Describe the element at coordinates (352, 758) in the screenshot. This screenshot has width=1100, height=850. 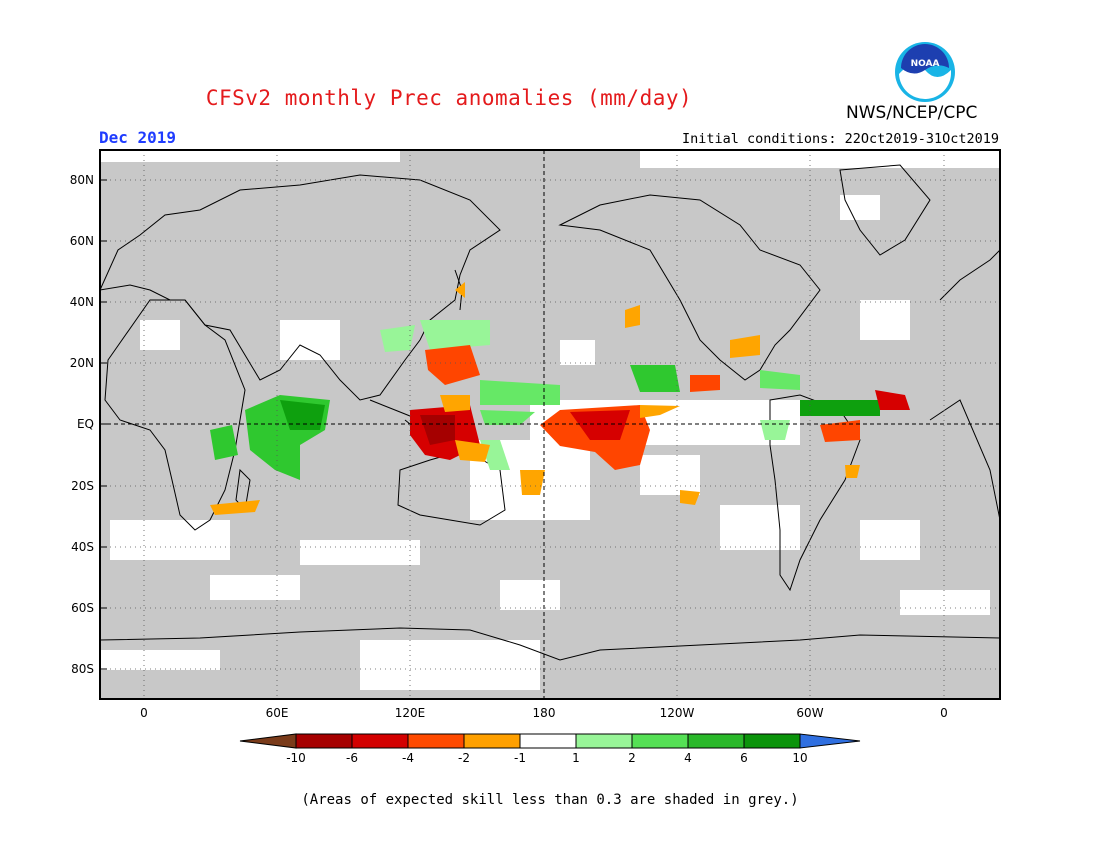
I see `legend-label: -6` at that location.